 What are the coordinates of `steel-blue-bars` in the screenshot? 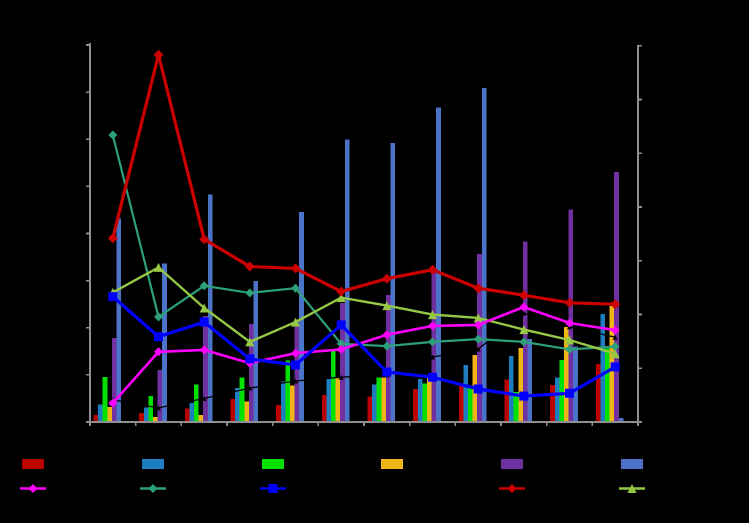 It's located at (351, 368).